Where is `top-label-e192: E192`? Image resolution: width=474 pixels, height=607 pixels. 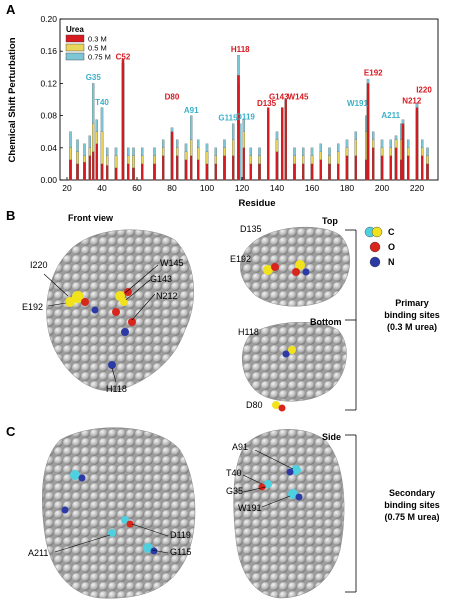
top-label-e192: E192 is located at coordinates (241, 259).